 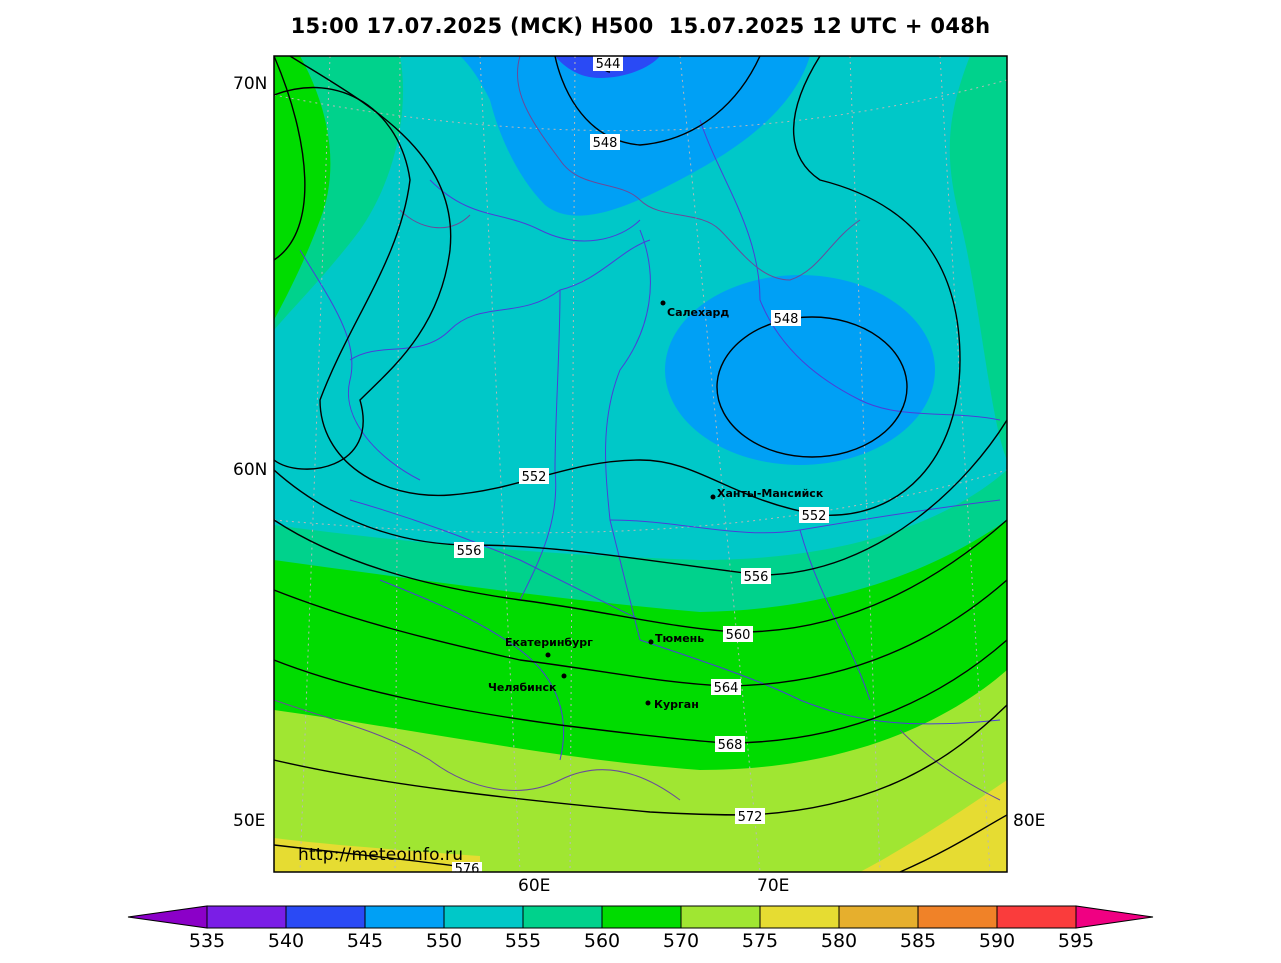 I want to click on colorbar-tick-label: 540, so click(x=286, y=941).